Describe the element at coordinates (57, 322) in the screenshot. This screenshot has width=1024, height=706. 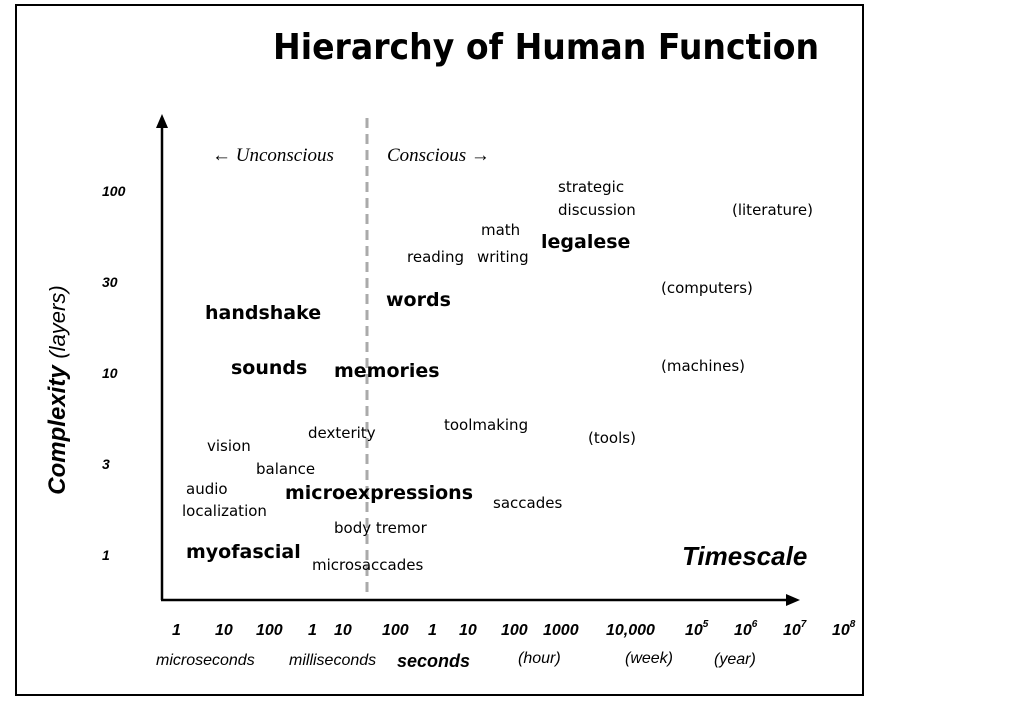
I see `y-axis-label-sub: (layers)` at that location.